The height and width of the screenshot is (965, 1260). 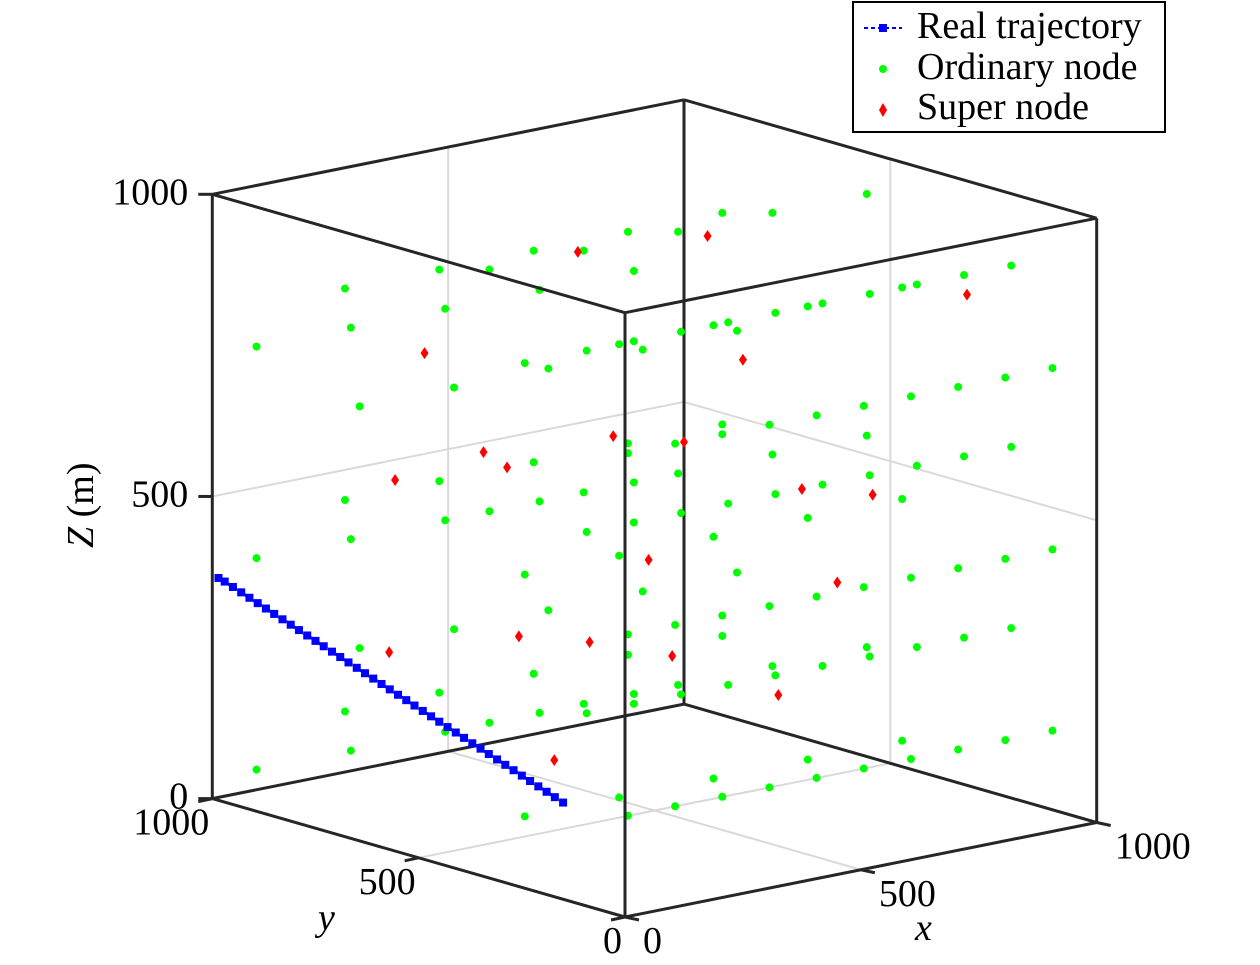 I want to click on legend-super-node-marker, so click(x=883, y=110).